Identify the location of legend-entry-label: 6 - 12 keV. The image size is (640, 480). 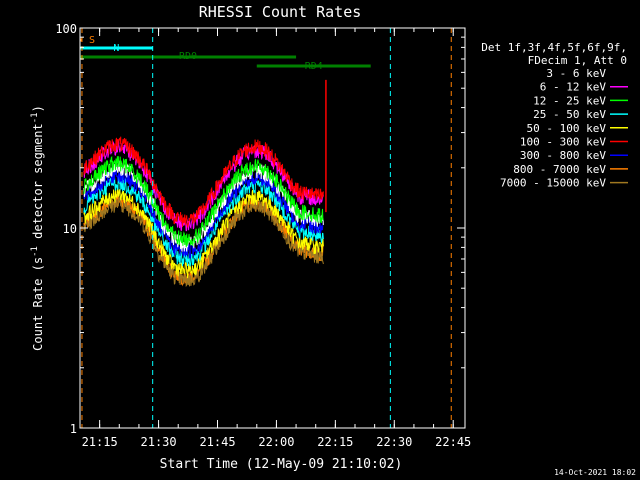
(573, 87).